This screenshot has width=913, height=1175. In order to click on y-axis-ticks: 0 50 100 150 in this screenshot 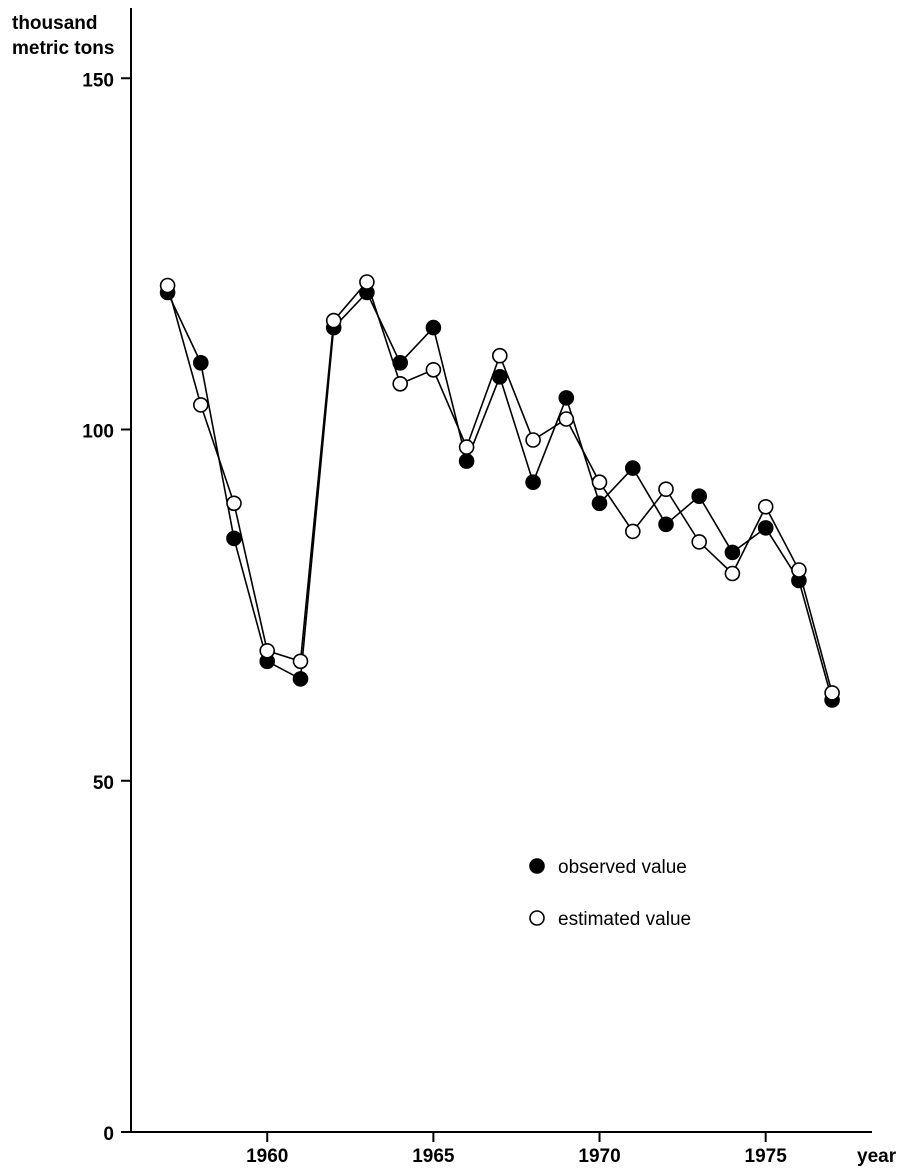, I will do `click(106, 607)`.